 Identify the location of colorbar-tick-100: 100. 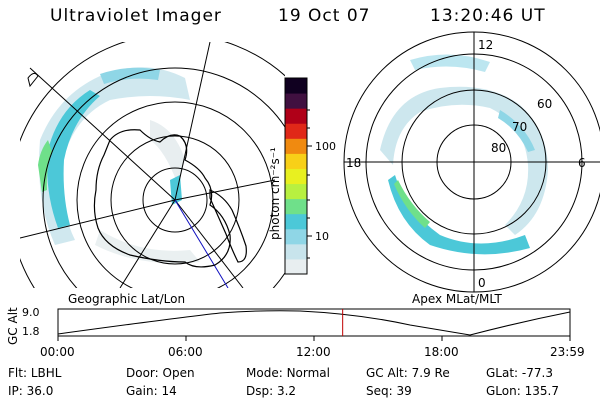
(325, 146).